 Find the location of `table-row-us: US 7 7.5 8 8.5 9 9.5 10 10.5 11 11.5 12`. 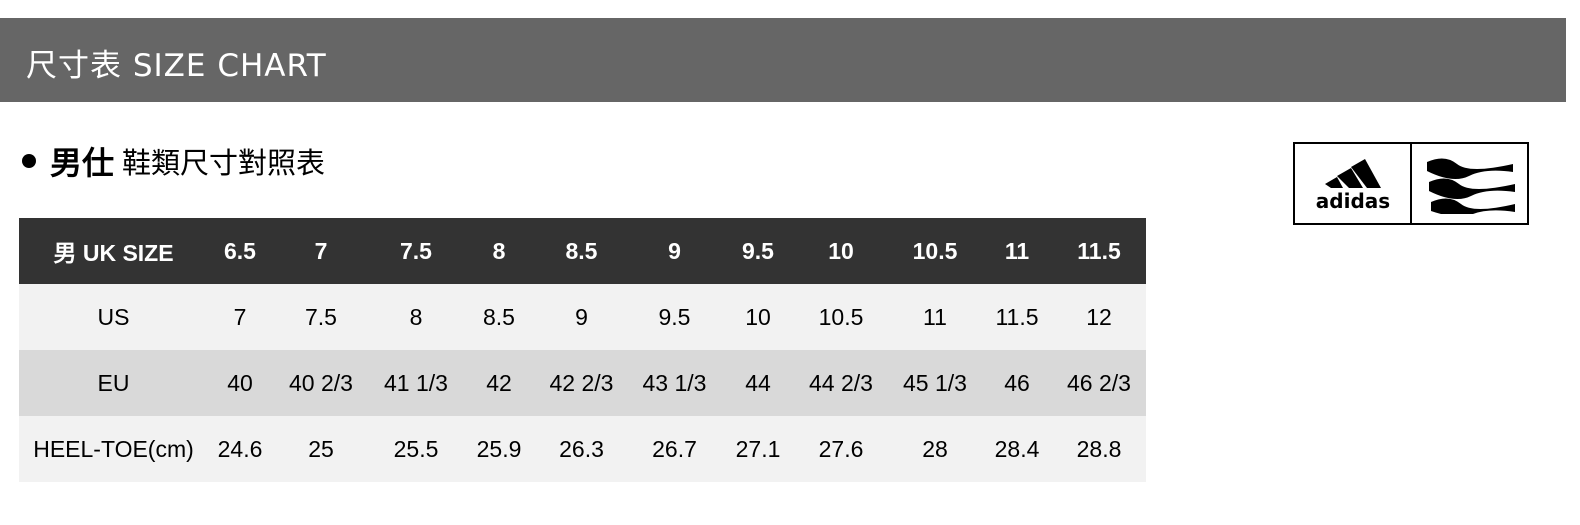

table-row-us: US 7 7.5 8 8.5 9 9.5 10 10.5 11 11.5 12 is located at coordinates (582, 317).